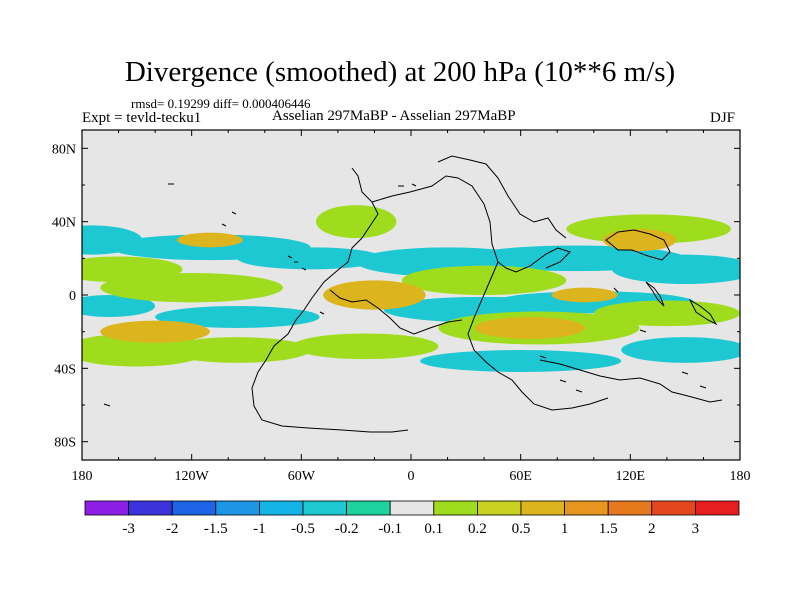  Describe the element at coordinates (64, 149) in the screenshot. I see `y-tick-label-0: 80N` at that location.